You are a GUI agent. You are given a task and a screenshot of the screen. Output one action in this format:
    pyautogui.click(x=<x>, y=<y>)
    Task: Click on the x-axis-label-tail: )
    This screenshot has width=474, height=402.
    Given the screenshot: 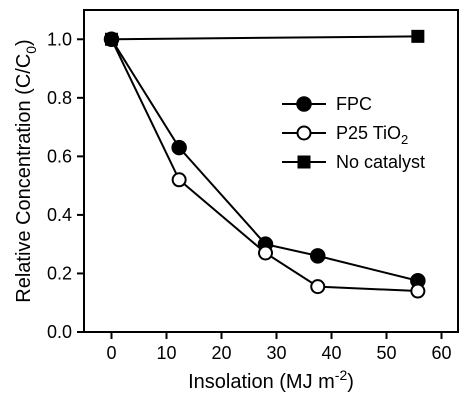 What is the action you would take?
    pyautogui.click(x=350, y=382)
    